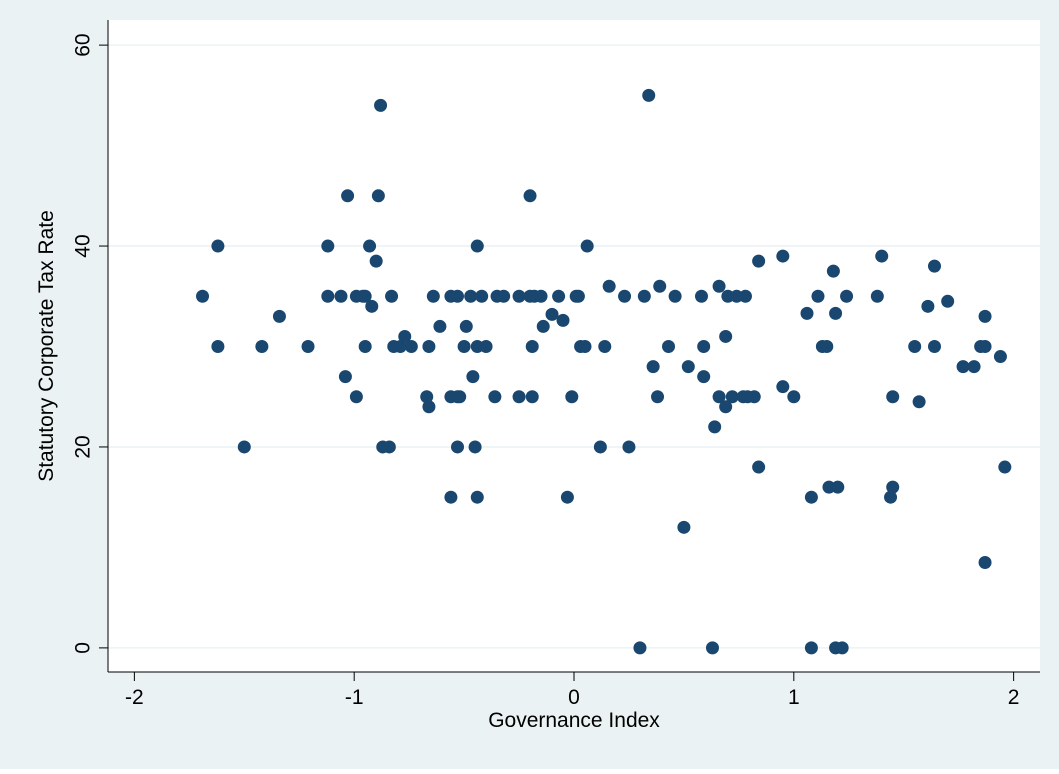 The width and height of the screenshot is (1059, 774). Describe the element at coordinates (46, 346) in the screenshot. I see `y-axis-title: Statutory Corporate Tax Rate` at that location.